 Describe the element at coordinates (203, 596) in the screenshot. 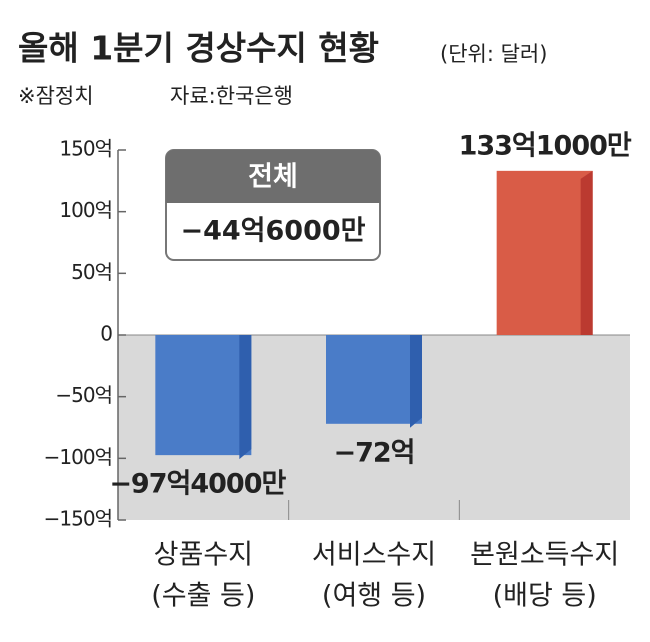

I see `x-tick-sublabel: (수출 등)` at that location.